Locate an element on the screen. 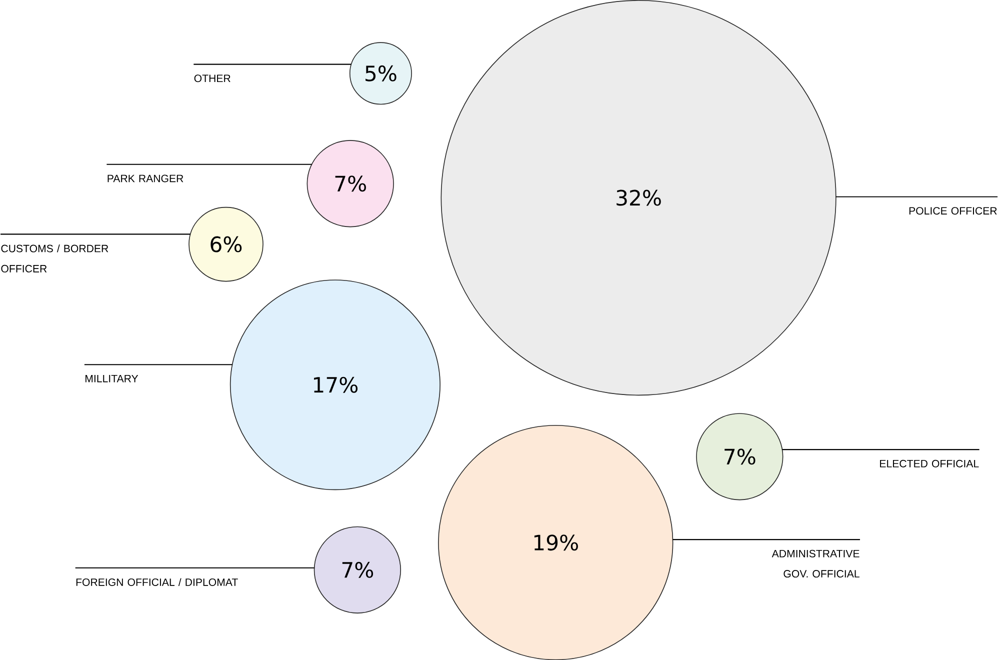 This screenshot has height=660, width=998. data-label: 17% is located at coordinates (336, 384).